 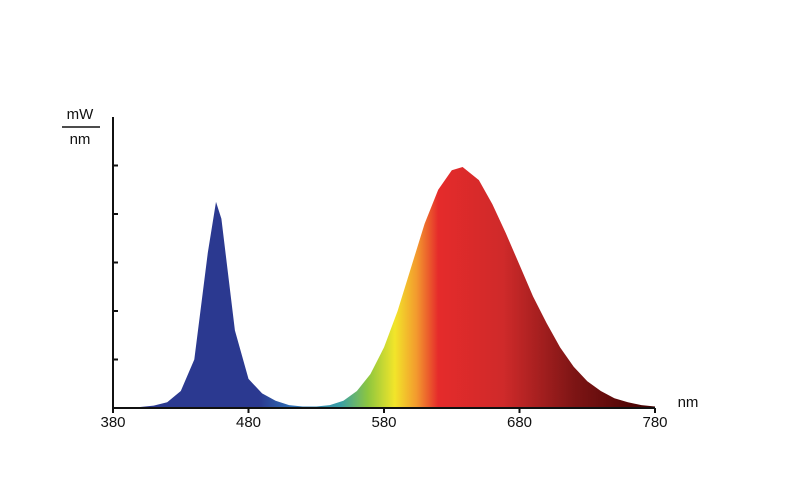 What do you see at coordinates (519, 422) in the screenshot?
I see `x-tick-label: 680` at bounding box center [519, 422].